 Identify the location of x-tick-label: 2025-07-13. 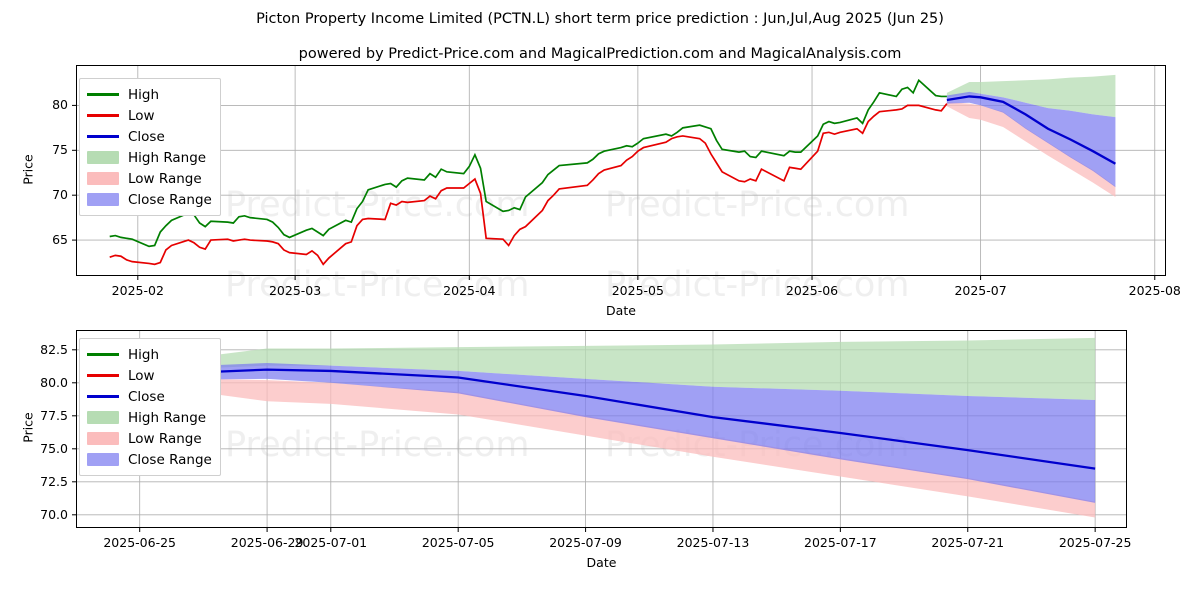
(713, 542).